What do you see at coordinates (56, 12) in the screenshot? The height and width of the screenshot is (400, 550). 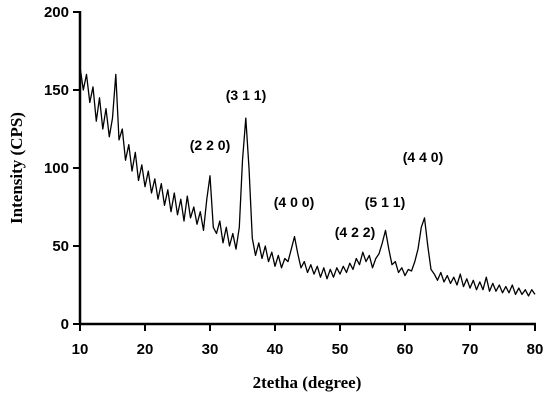 I see `y-tick-label: 200` at bounding box center [56, 12].